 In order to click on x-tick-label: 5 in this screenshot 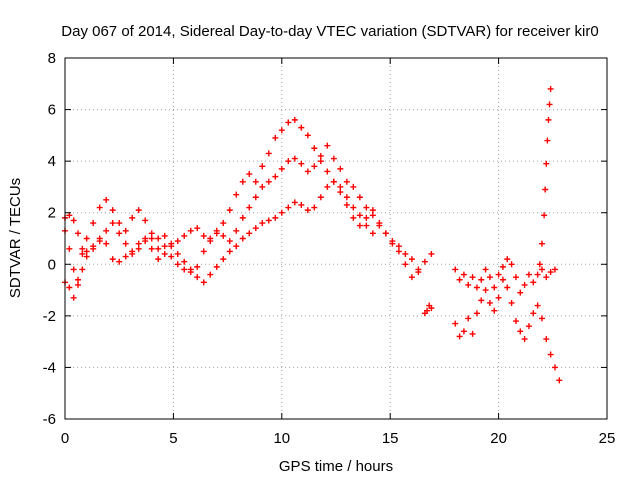, I will do `click(173, 438)`.